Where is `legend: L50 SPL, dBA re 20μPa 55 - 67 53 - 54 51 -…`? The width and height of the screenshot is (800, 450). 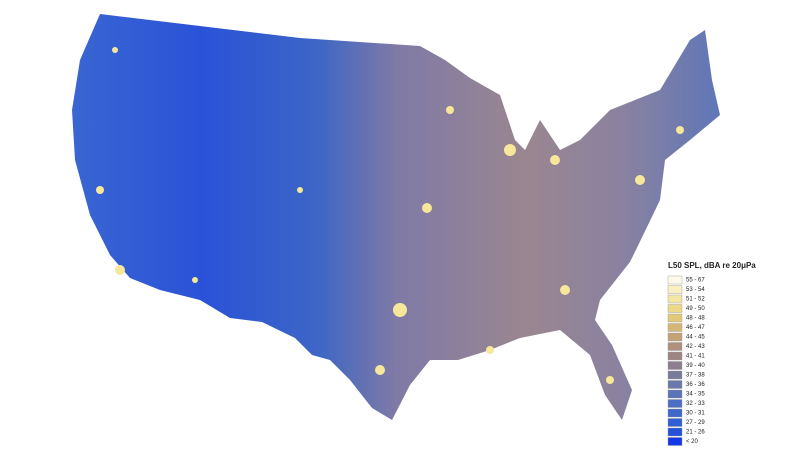
legend: L50 SPL, dBA re 20μPa 55 - 67 53 - 54 51 -… is located at coordinates (711, 353).